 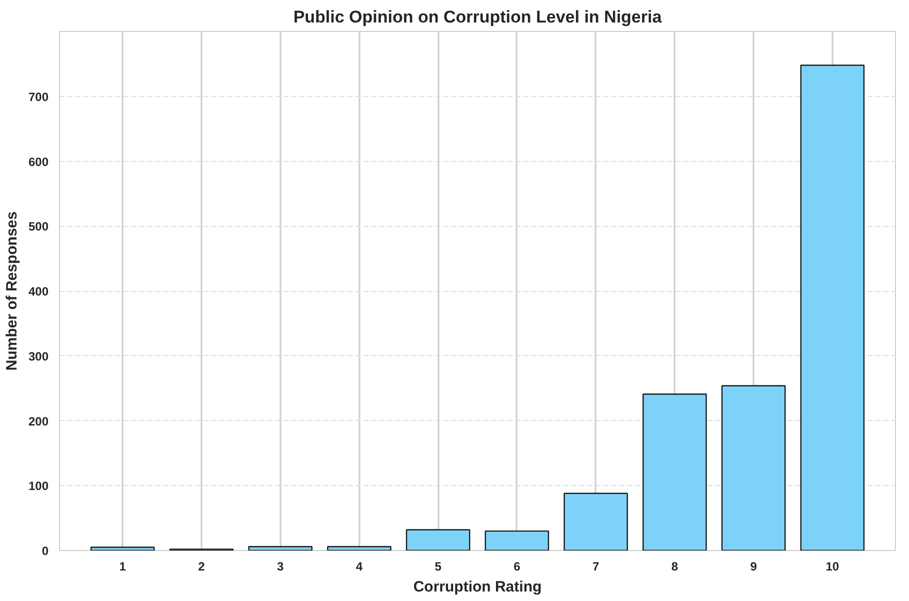 What do you see at coordinates (280, 567) in the screenshot?
I see `x-tick-label: 3` at bounding box center [280, 567].